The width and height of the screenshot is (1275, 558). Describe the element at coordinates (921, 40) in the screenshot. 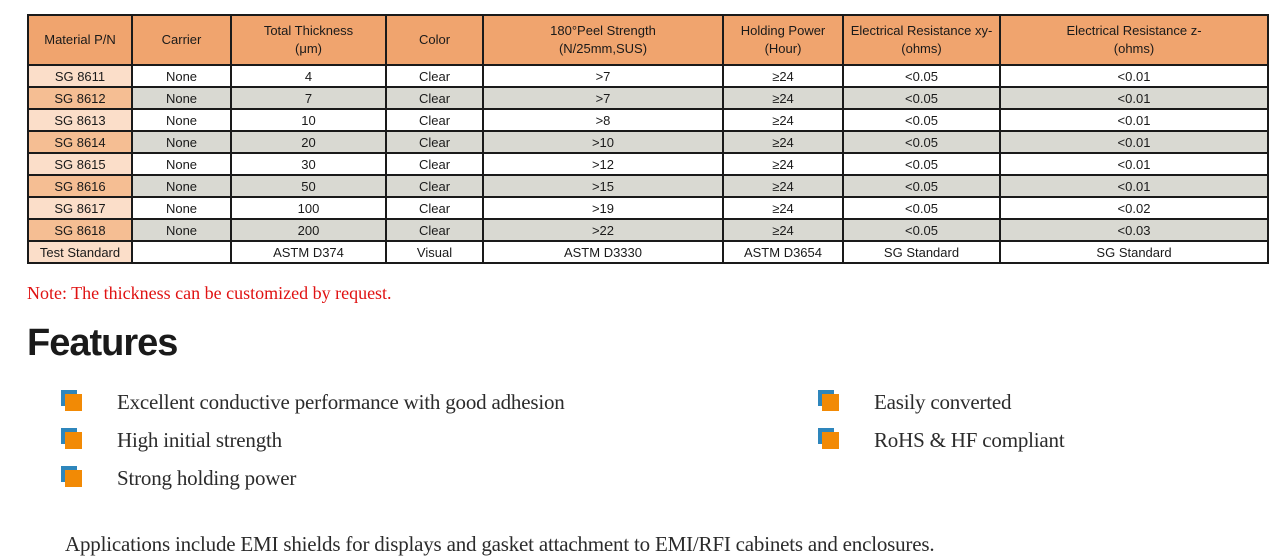

I see `column-header: Electrical Resistance xy- (ohms)` at that location.